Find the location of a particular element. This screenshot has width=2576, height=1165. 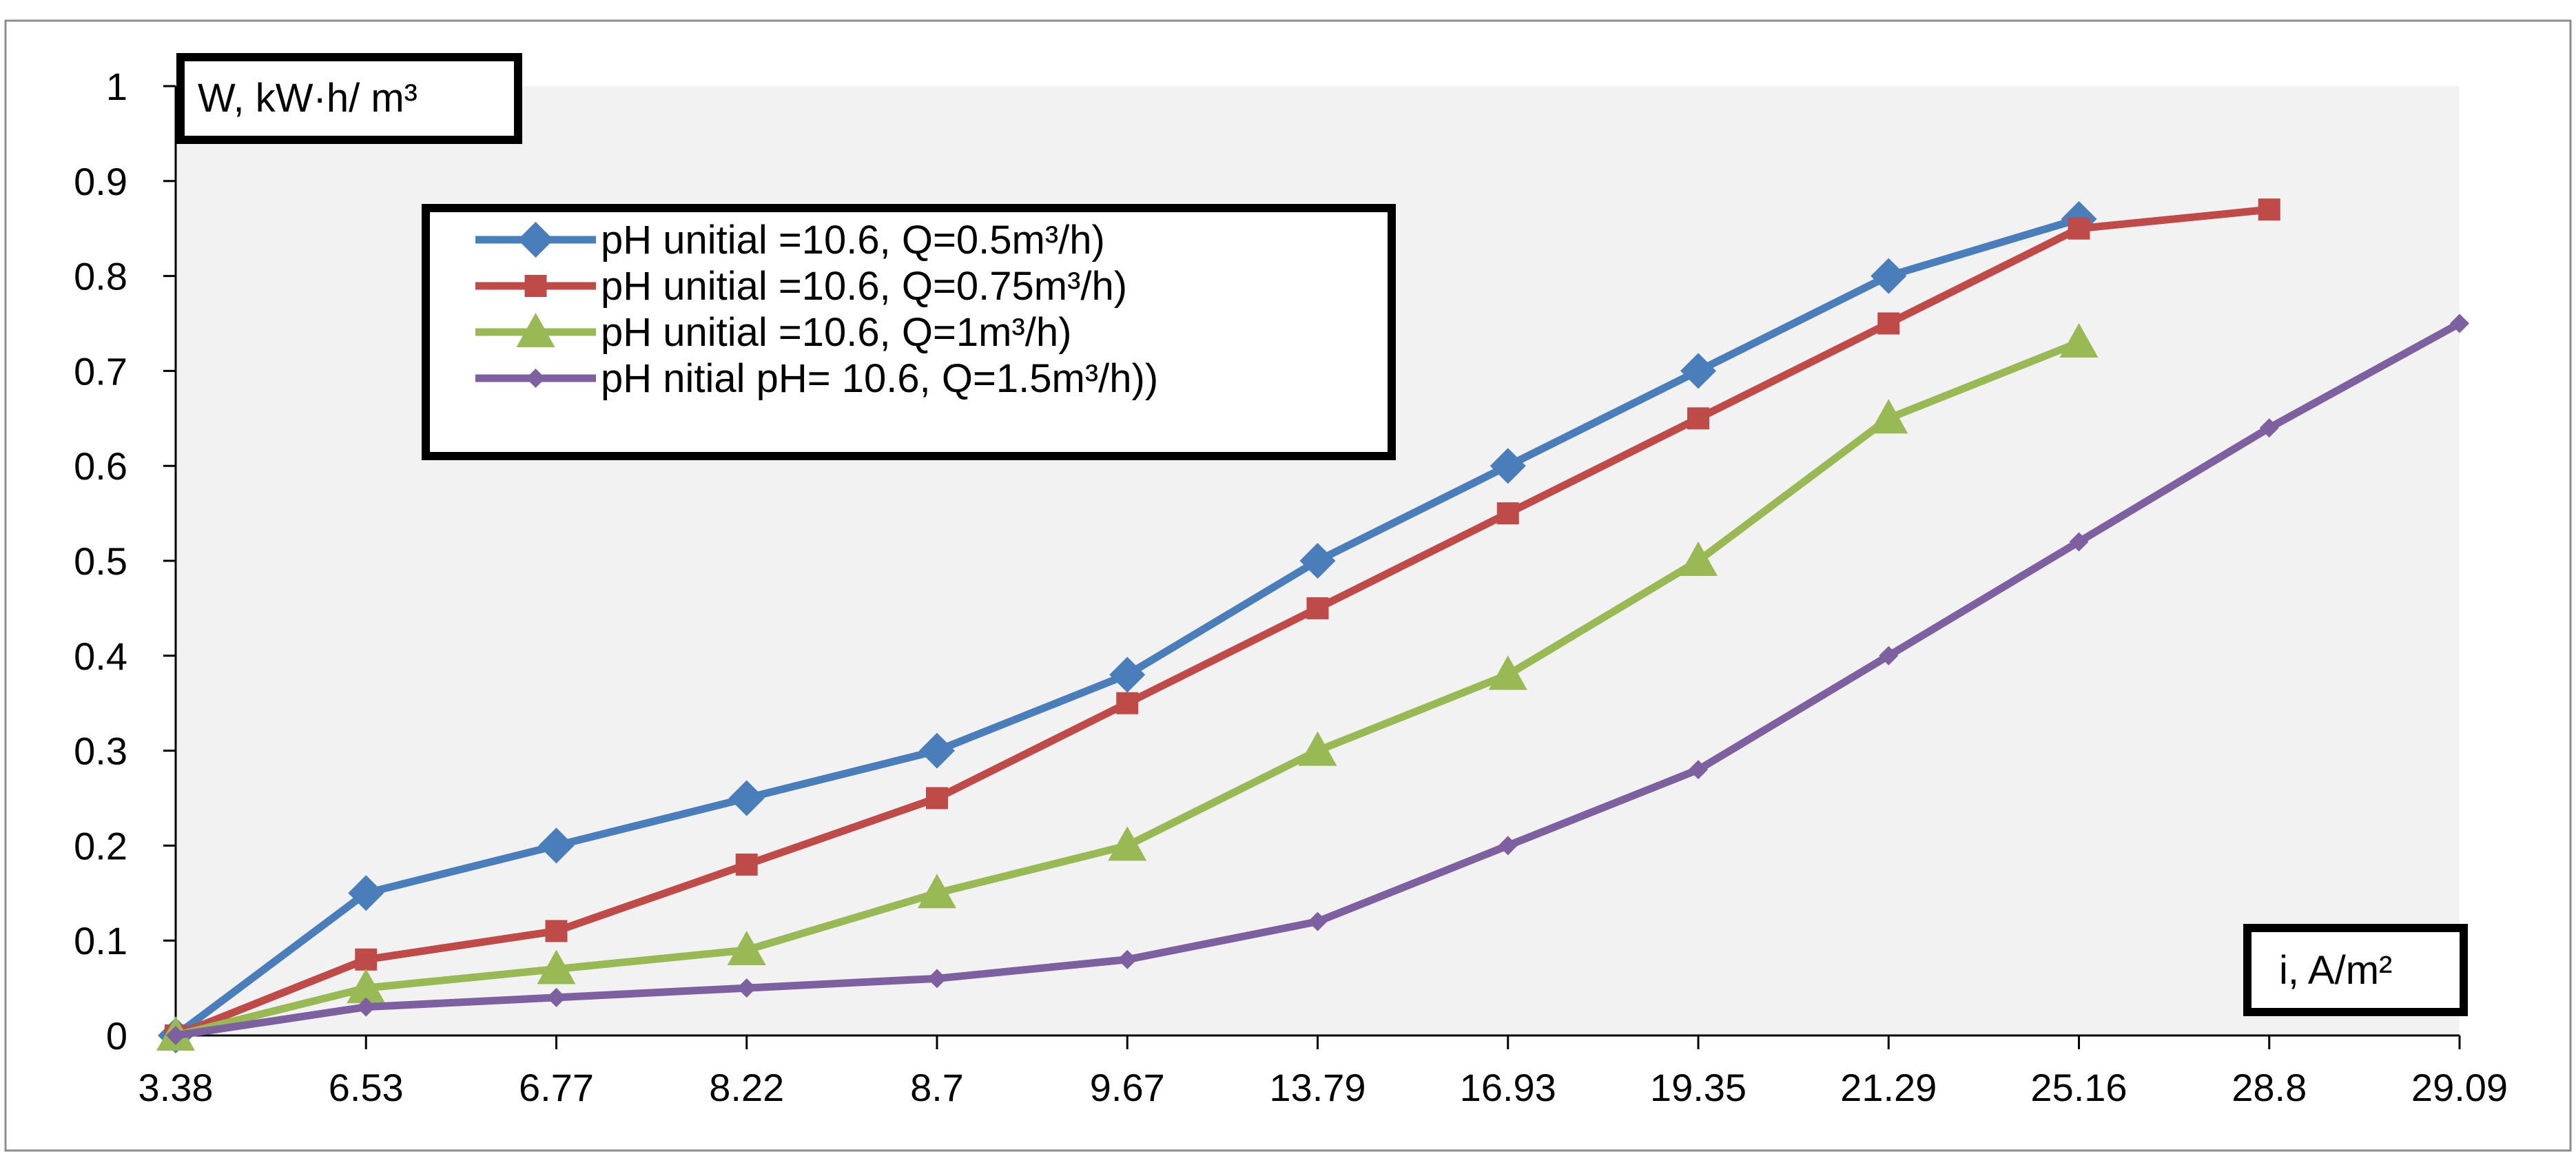

legend-item: pH unitial =10.6, Q=1m³/h) is located at coordinates (773, 332).